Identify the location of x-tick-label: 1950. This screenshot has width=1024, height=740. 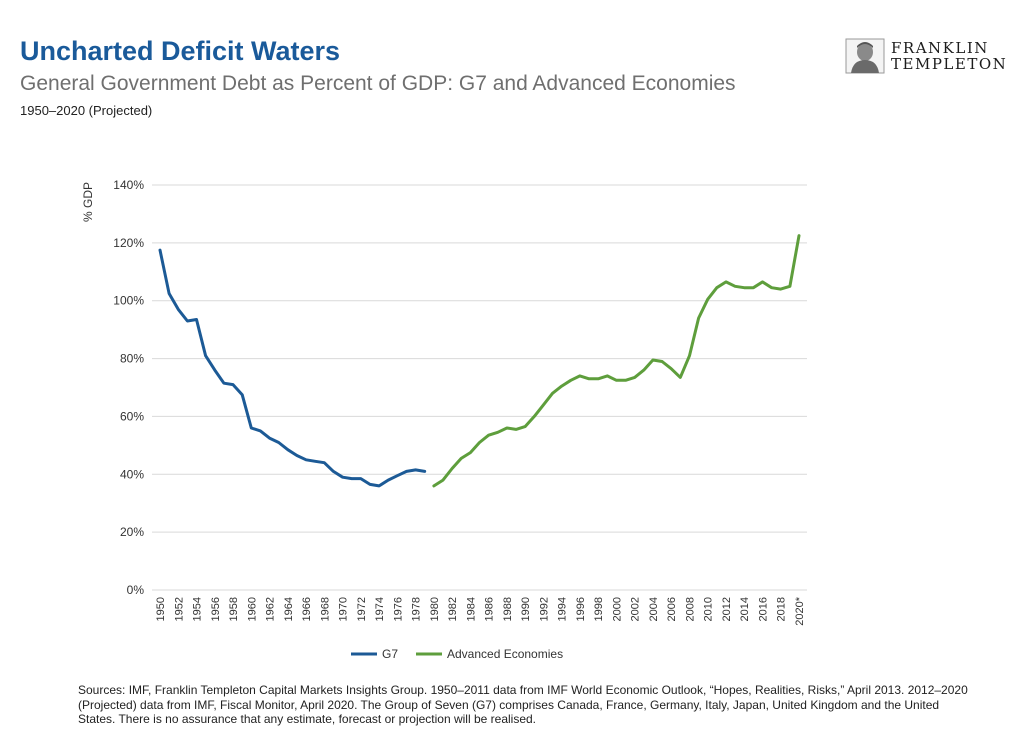
(161, 609).